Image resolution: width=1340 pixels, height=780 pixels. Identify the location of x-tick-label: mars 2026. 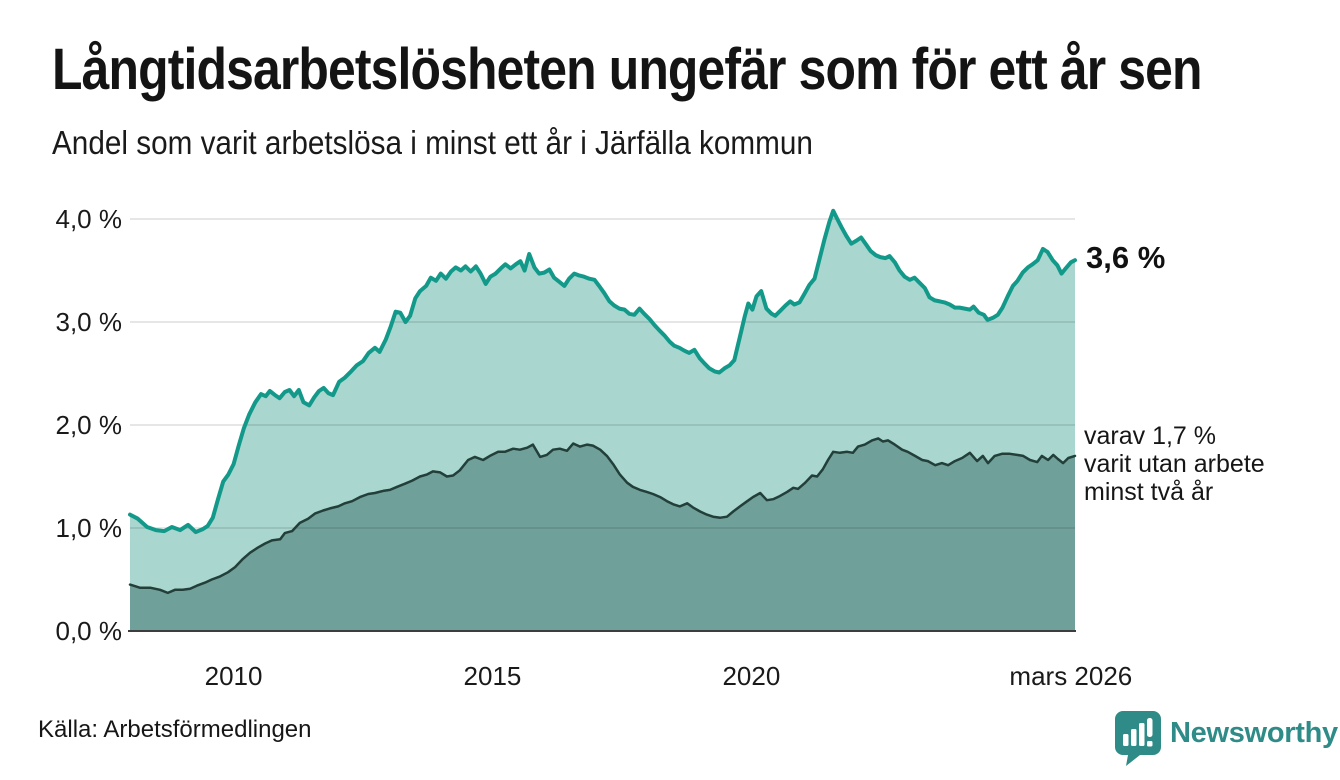
(1071, 676).